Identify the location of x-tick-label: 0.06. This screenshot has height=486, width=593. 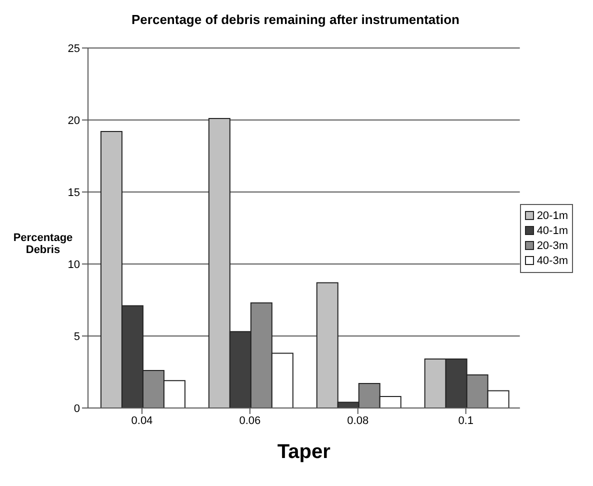
(250, 420).